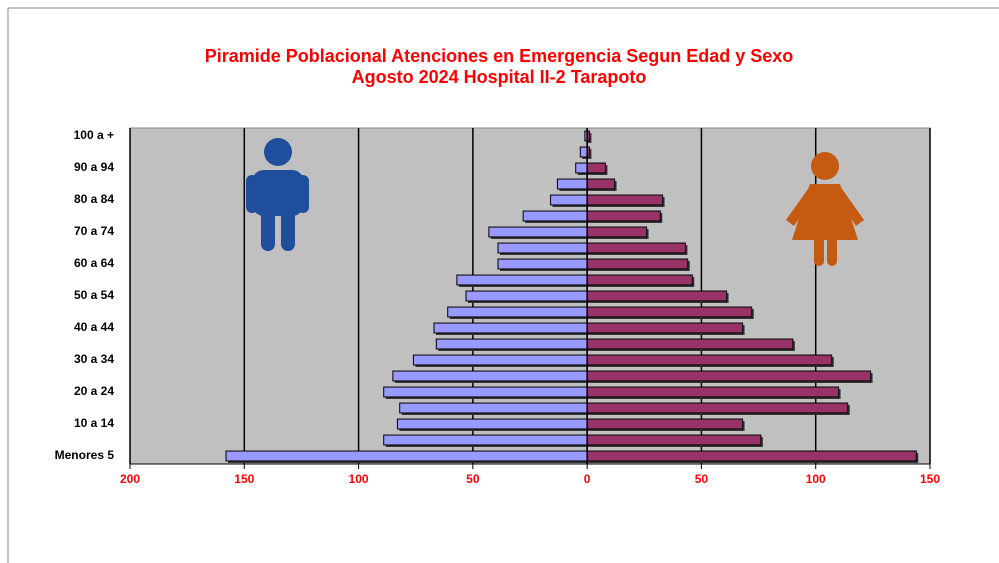 The height and width of the screenshot is (563, 999). I want to click on y-tick-label: 100 a +, so click(94, 135).